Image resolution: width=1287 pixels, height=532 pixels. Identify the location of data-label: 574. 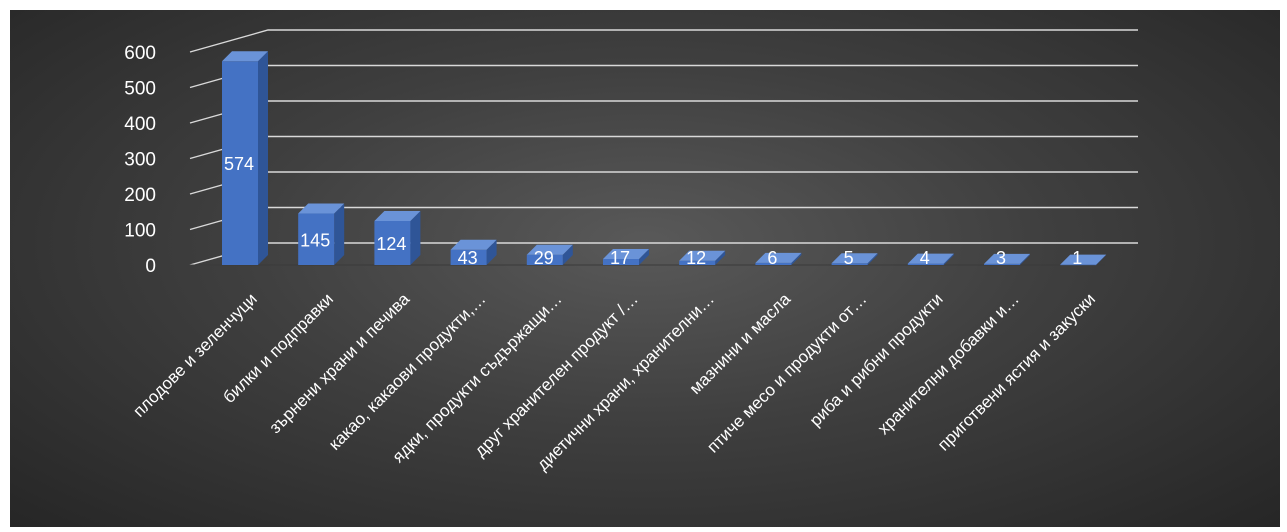
(239, 164).